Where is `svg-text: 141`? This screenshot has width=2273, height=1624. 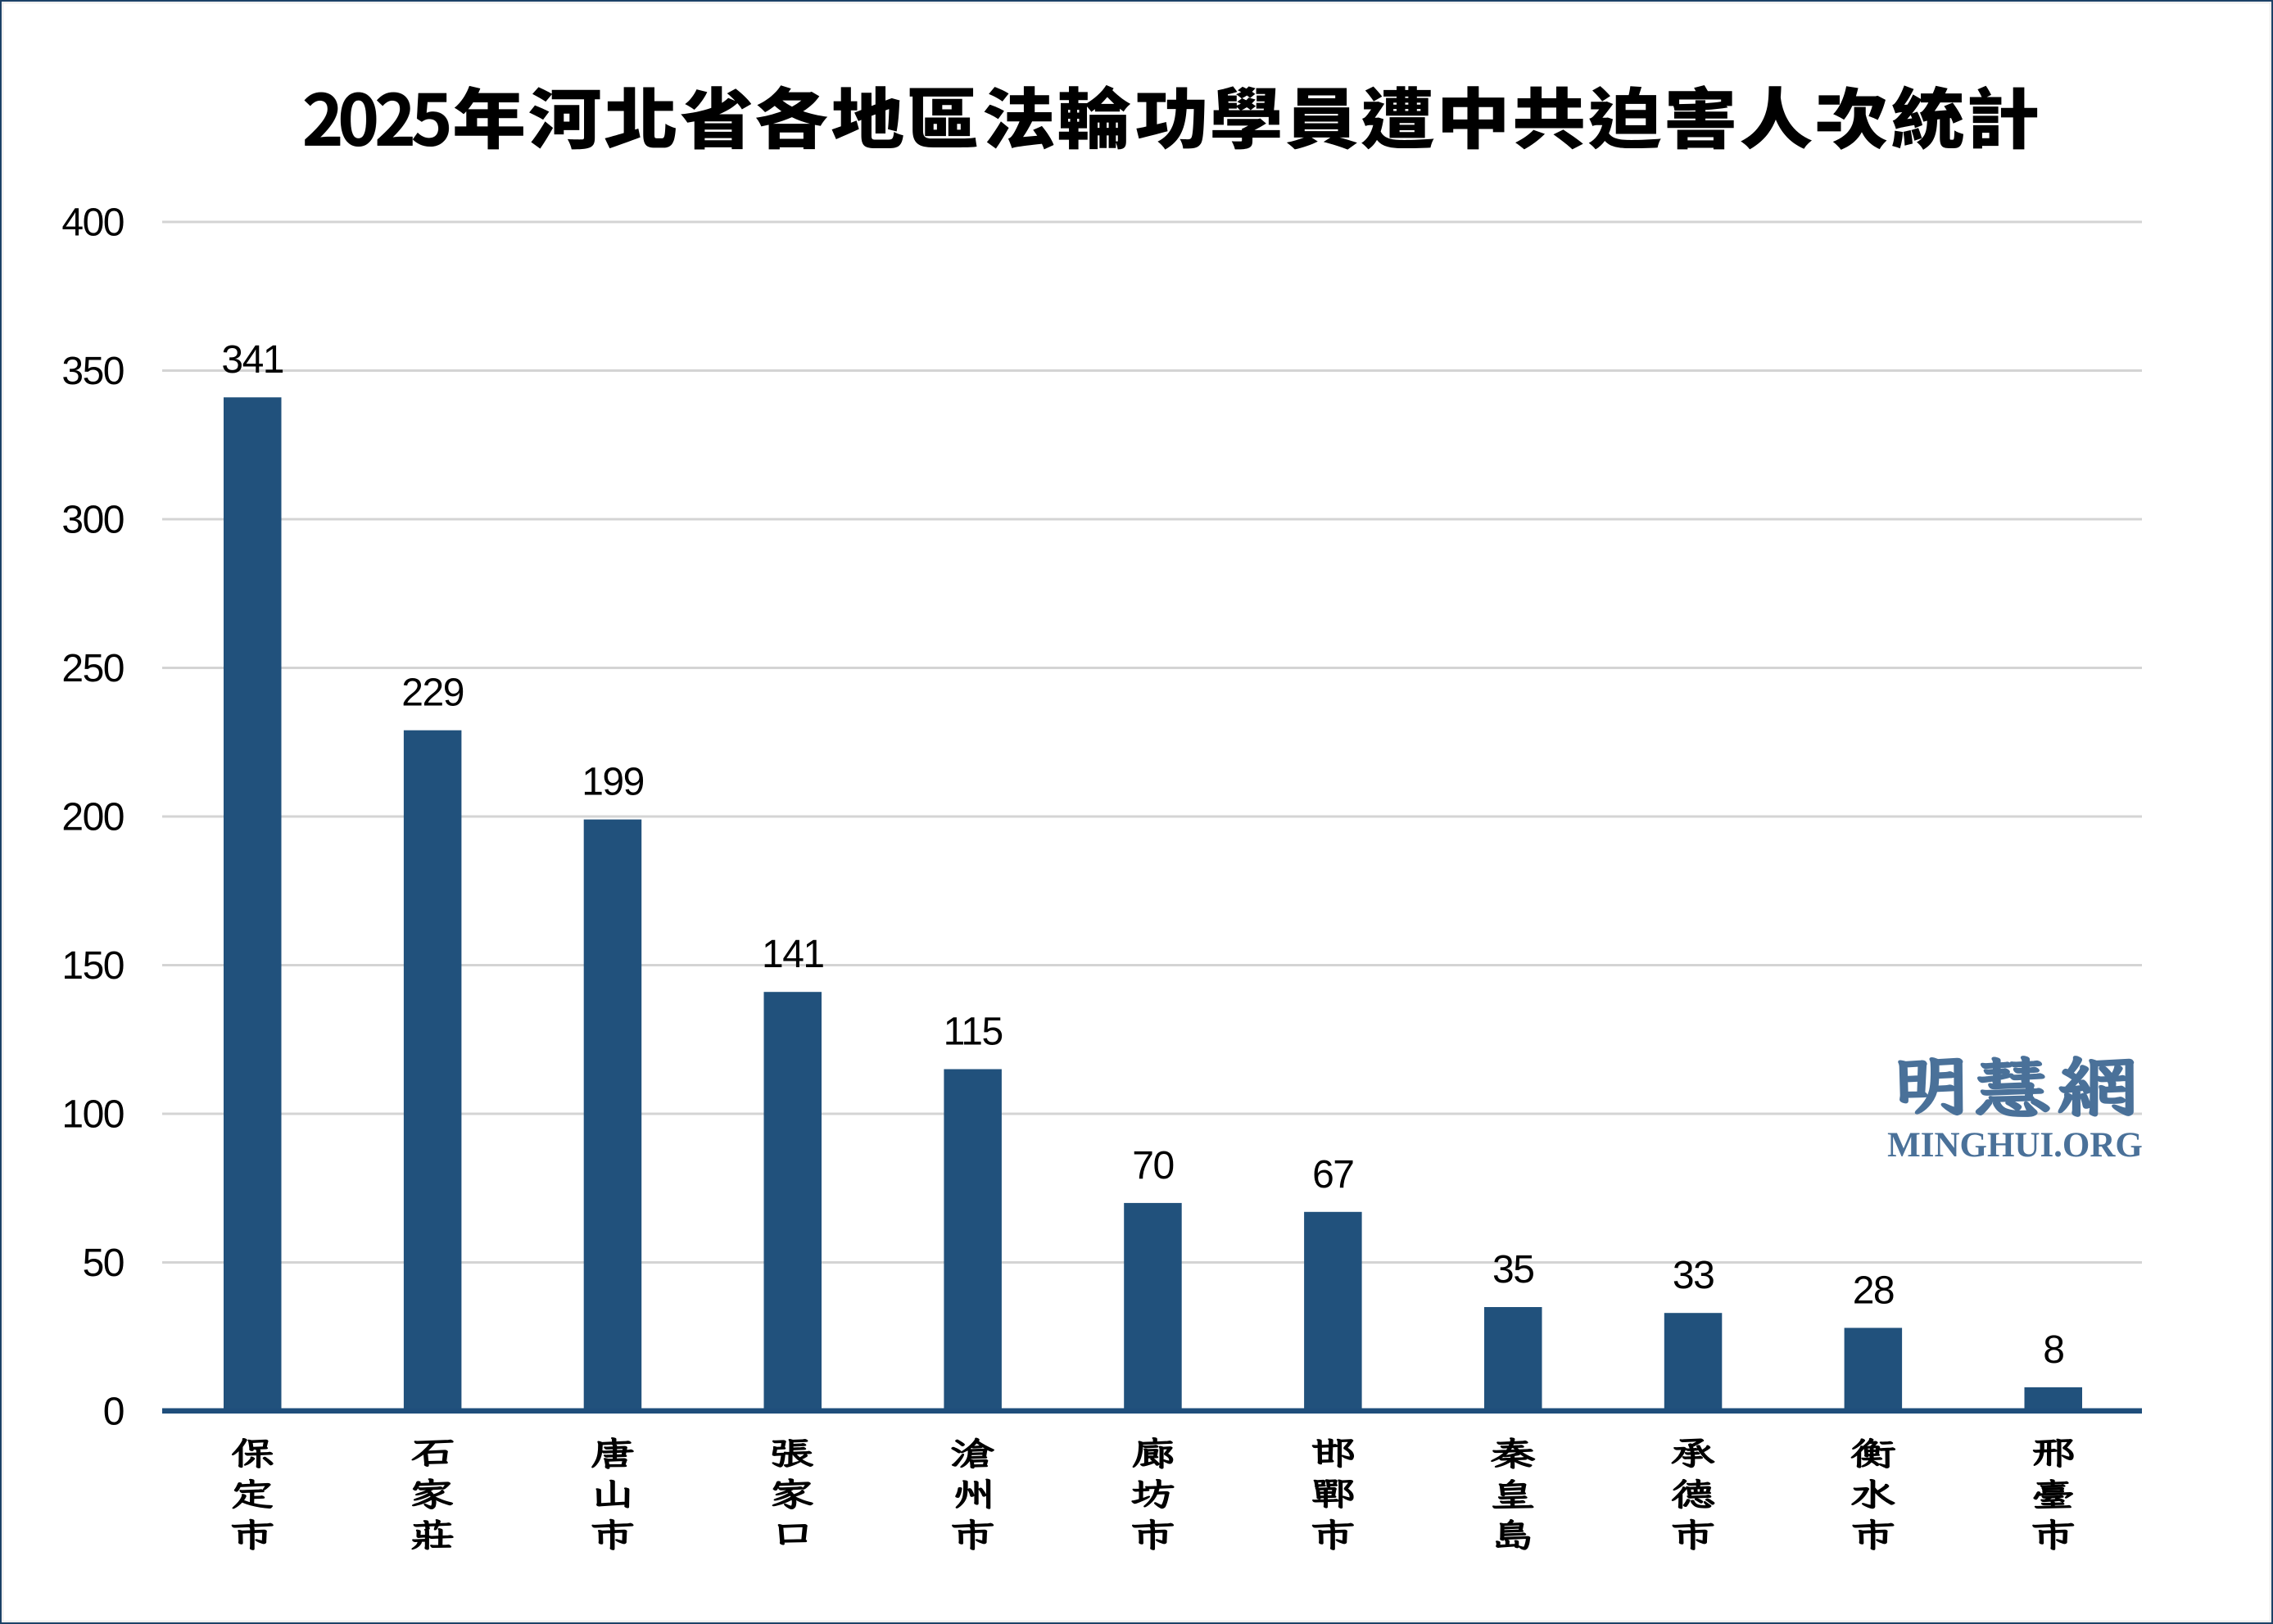 svg-text: 141 is located at coordinates (793, 954).